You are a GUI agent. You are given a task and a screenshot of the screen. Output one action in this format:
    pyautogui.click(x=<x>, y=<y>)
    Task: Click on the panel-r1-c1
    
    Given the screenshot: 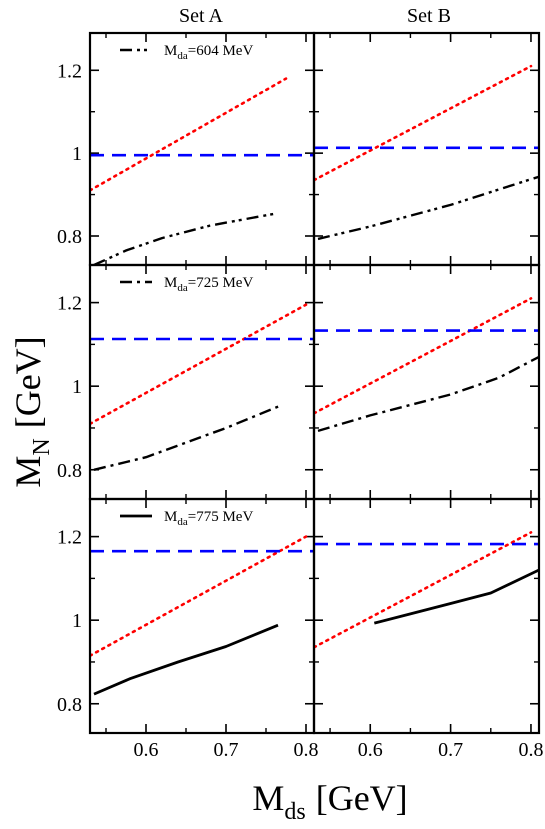 What is the action you would take?
    pyautogui.click(x=426, y=382)
    